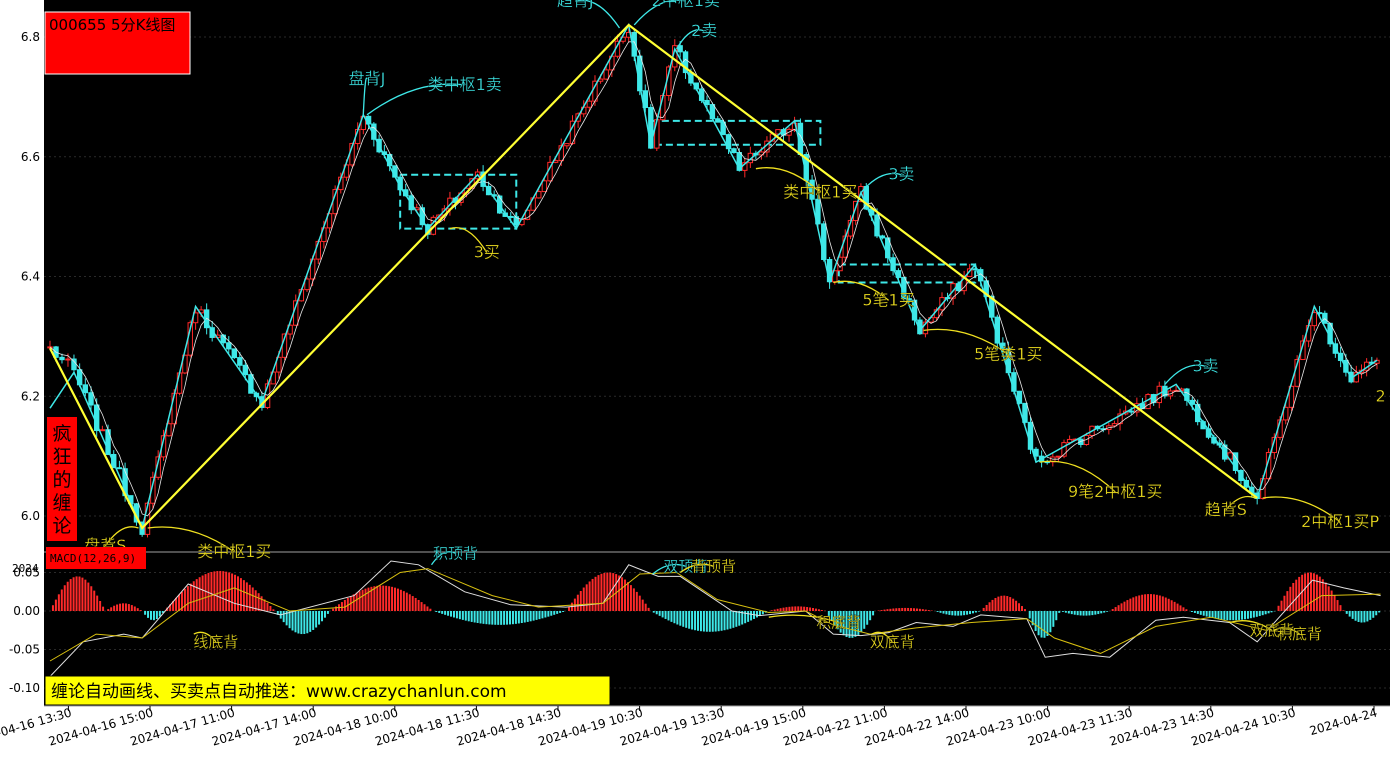 This screenshot has width=1390, height=775. What do you see at coordinates (575, 5) in the screenshot?
I see `annotation-label: 趋背J` at bounding box center [575, 5].